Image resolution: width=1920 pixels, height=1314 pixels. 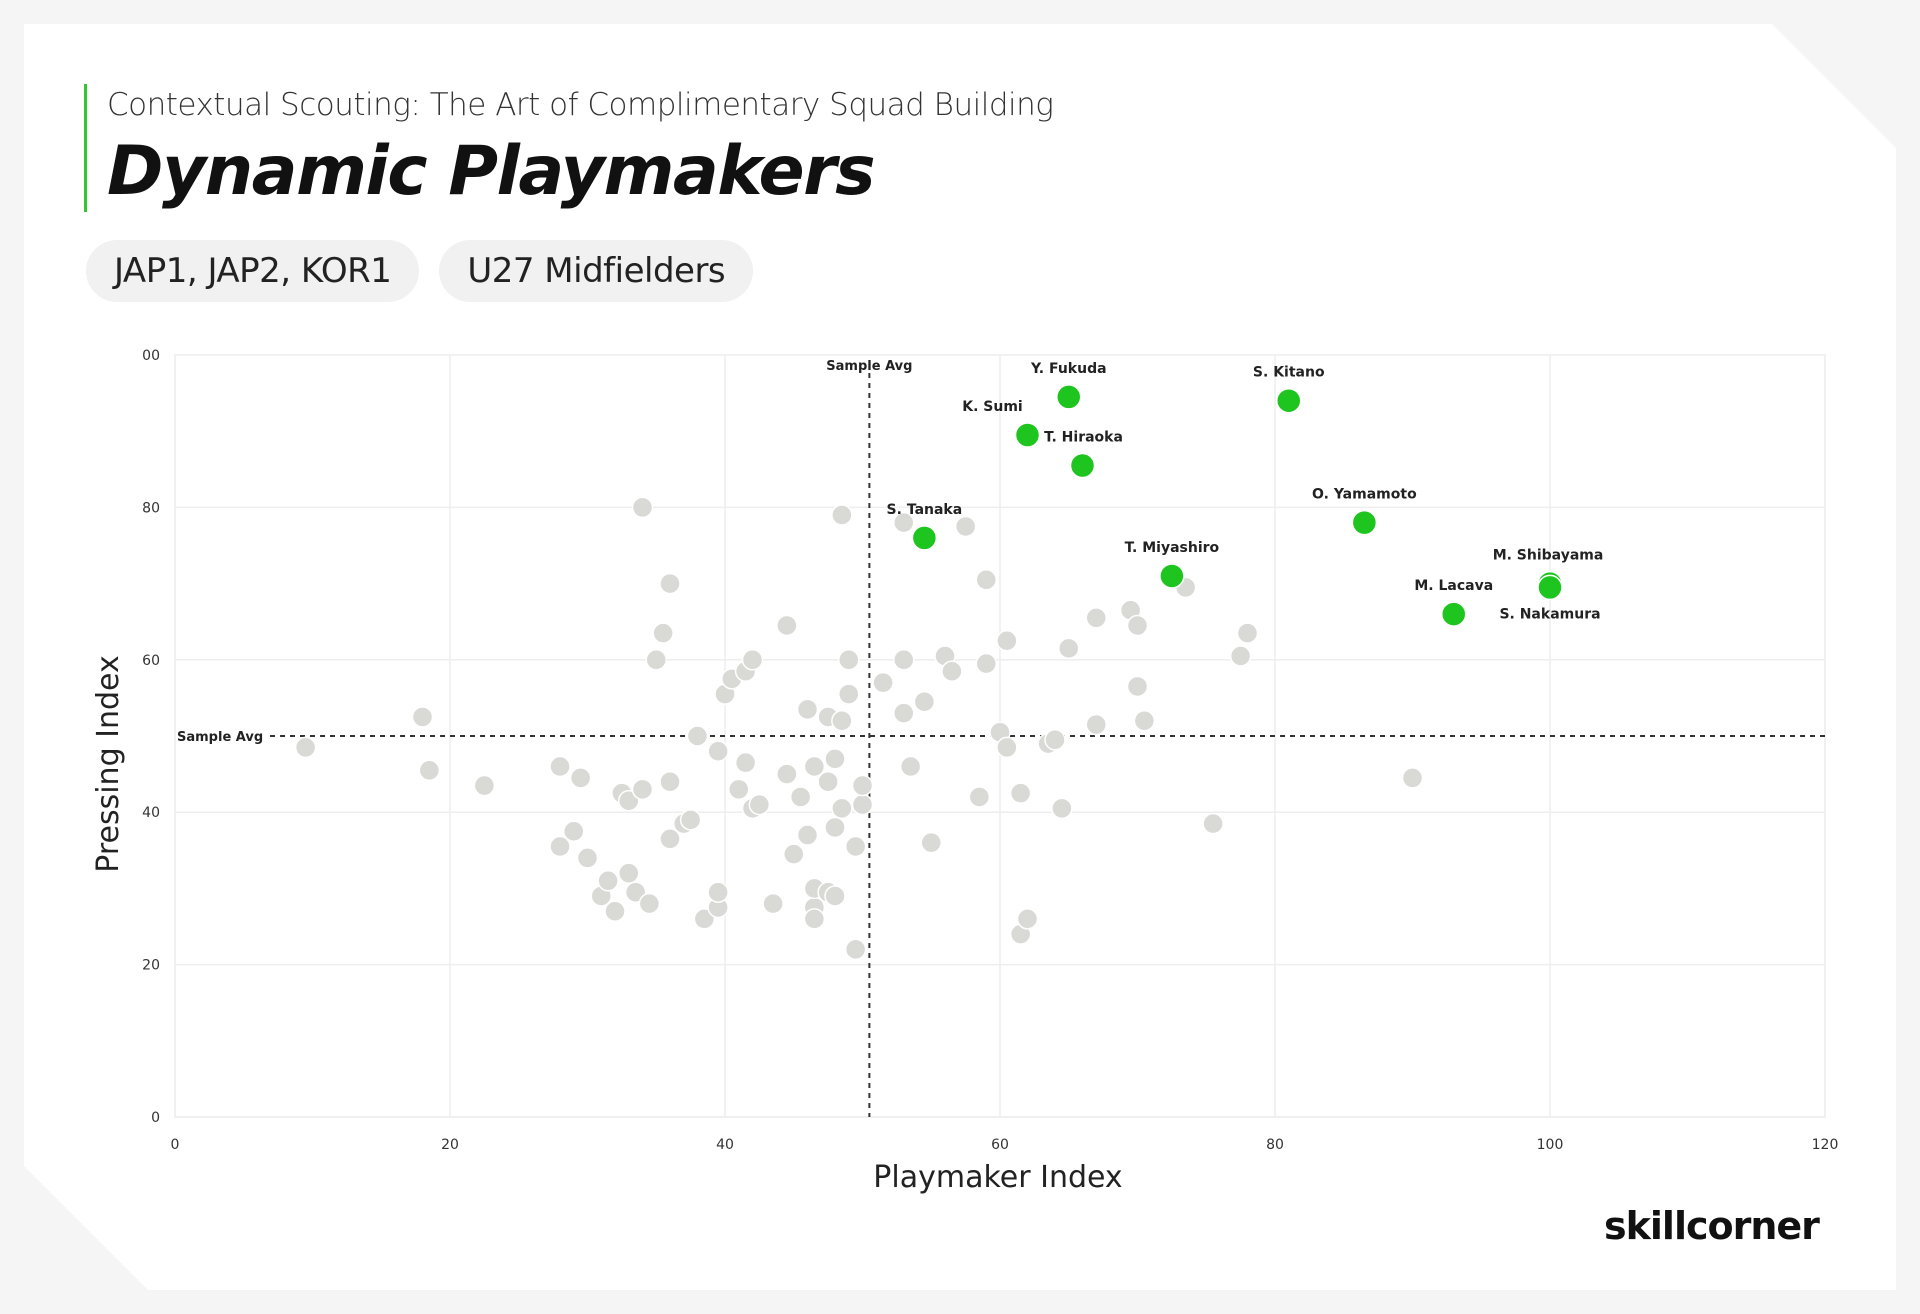 I want to click on player-name-label: M. Lacava, so click(x=1453, y=586).